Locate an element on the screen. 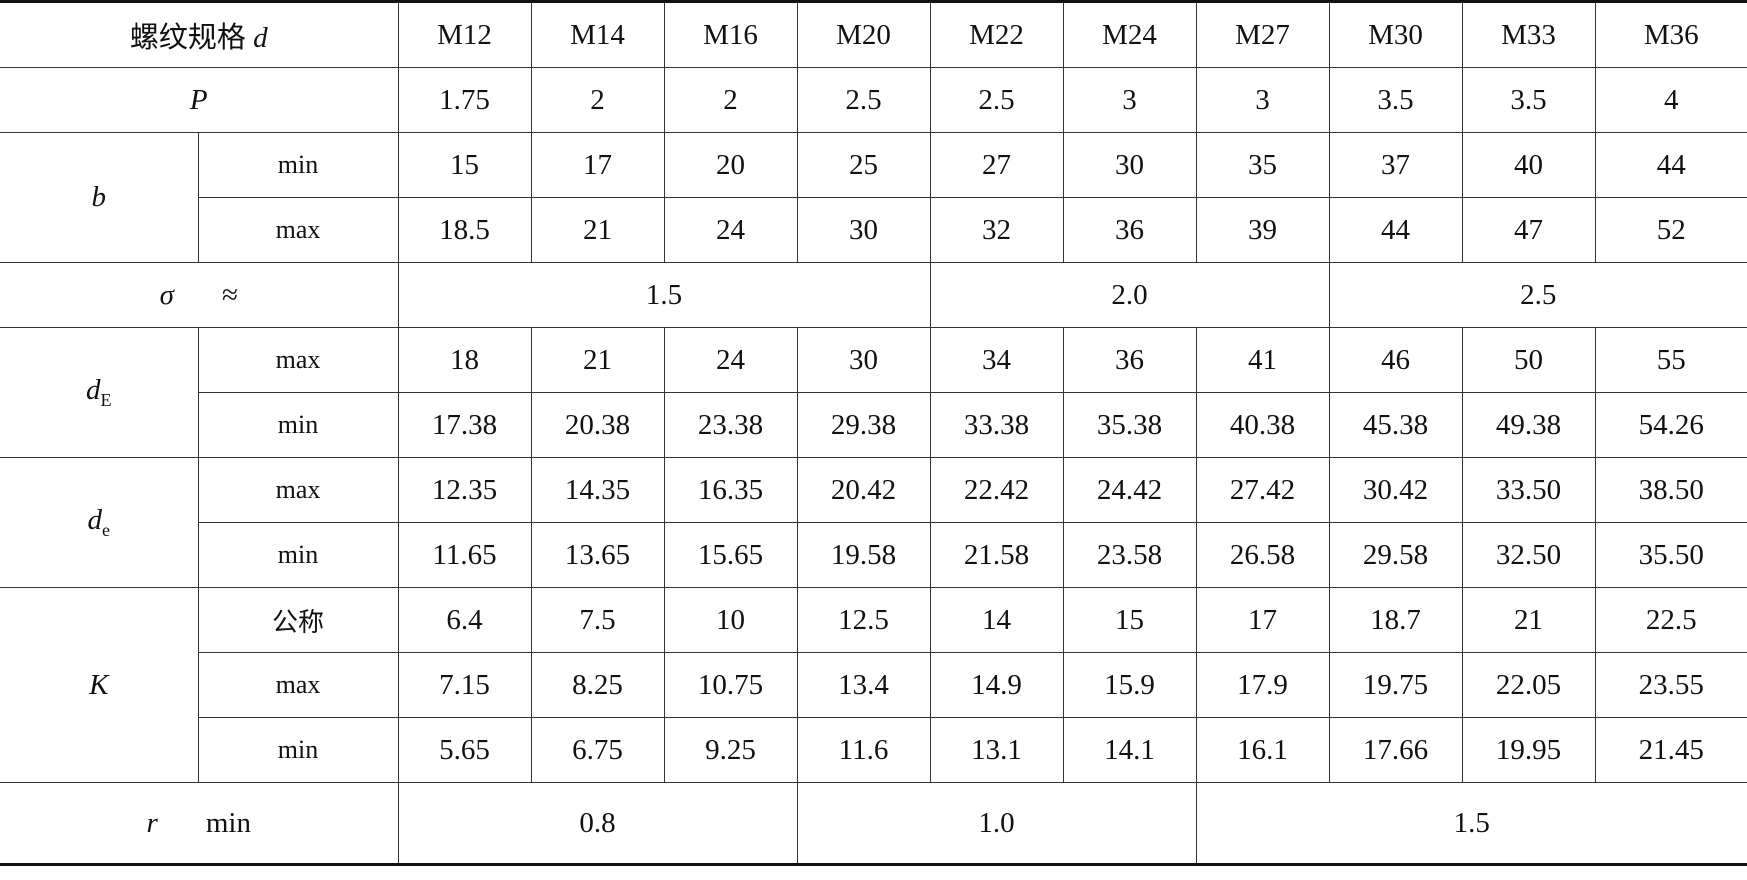 The image size is (1747, 880). value-cell: 22.5 is located at coordinates (1670, 620).